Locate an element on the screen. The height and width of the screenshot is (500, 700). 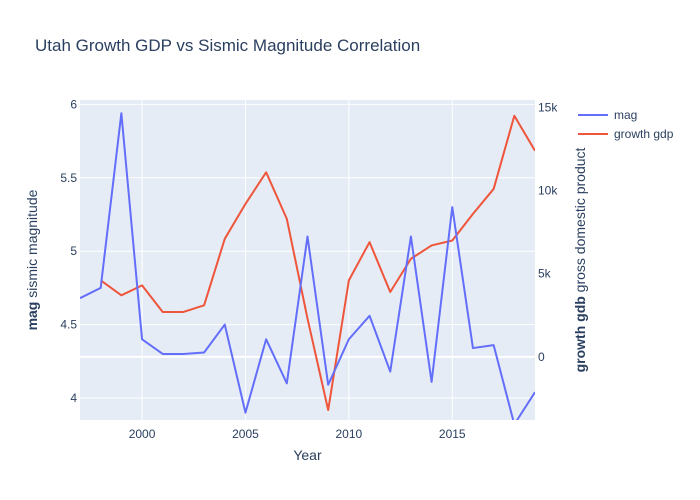
y-left-tick-label: 4.5 is located at coordinates (68, 325).